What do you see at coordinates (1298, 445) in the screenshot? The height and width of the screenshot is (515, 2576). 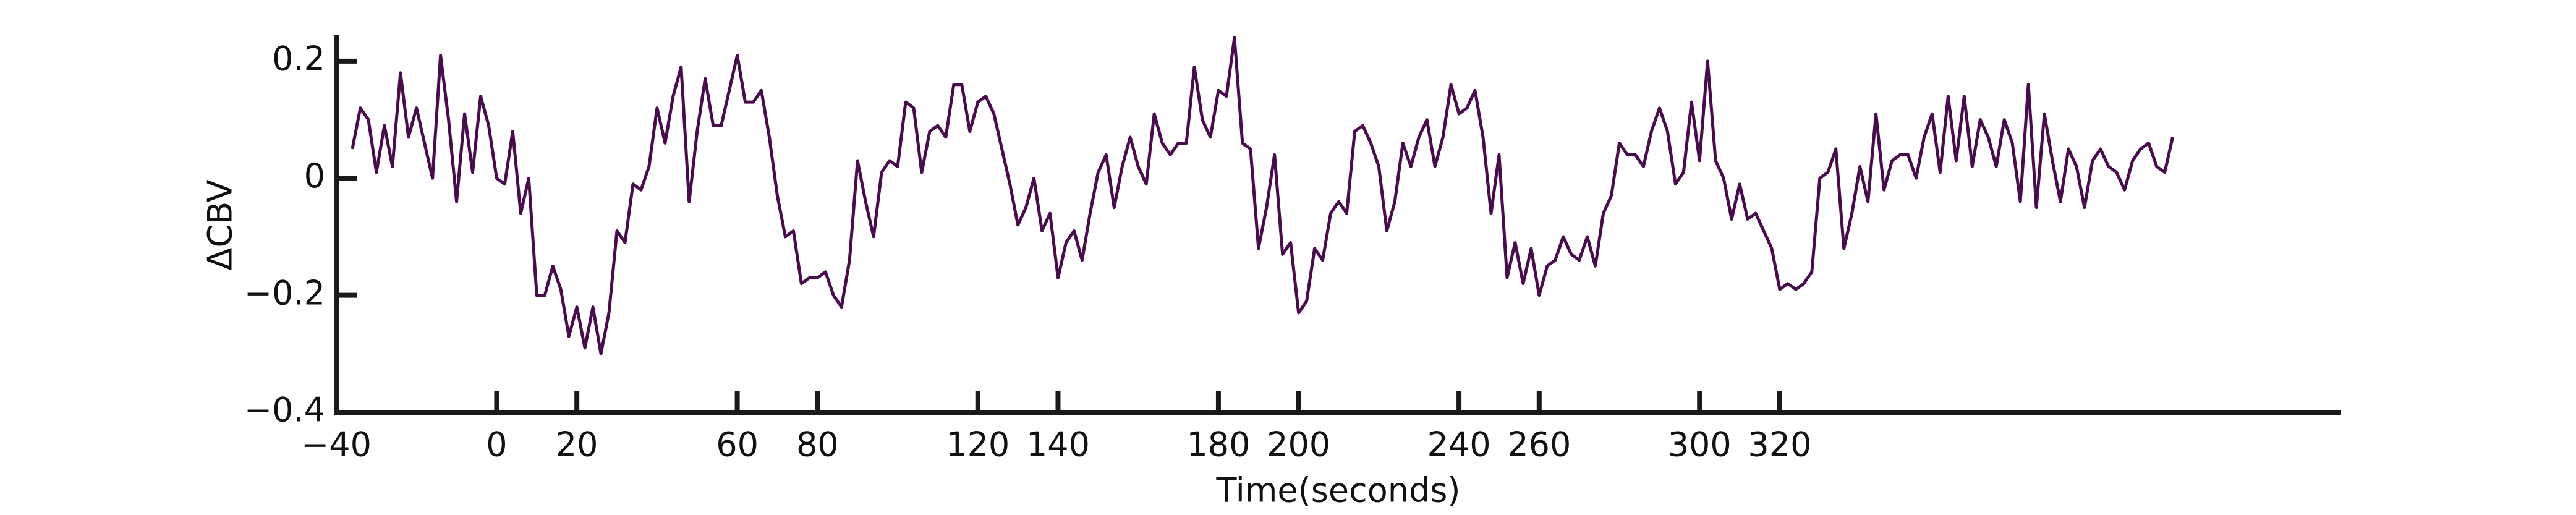 I see `x-tick-label: 200` at bounding box center [1298, 445].